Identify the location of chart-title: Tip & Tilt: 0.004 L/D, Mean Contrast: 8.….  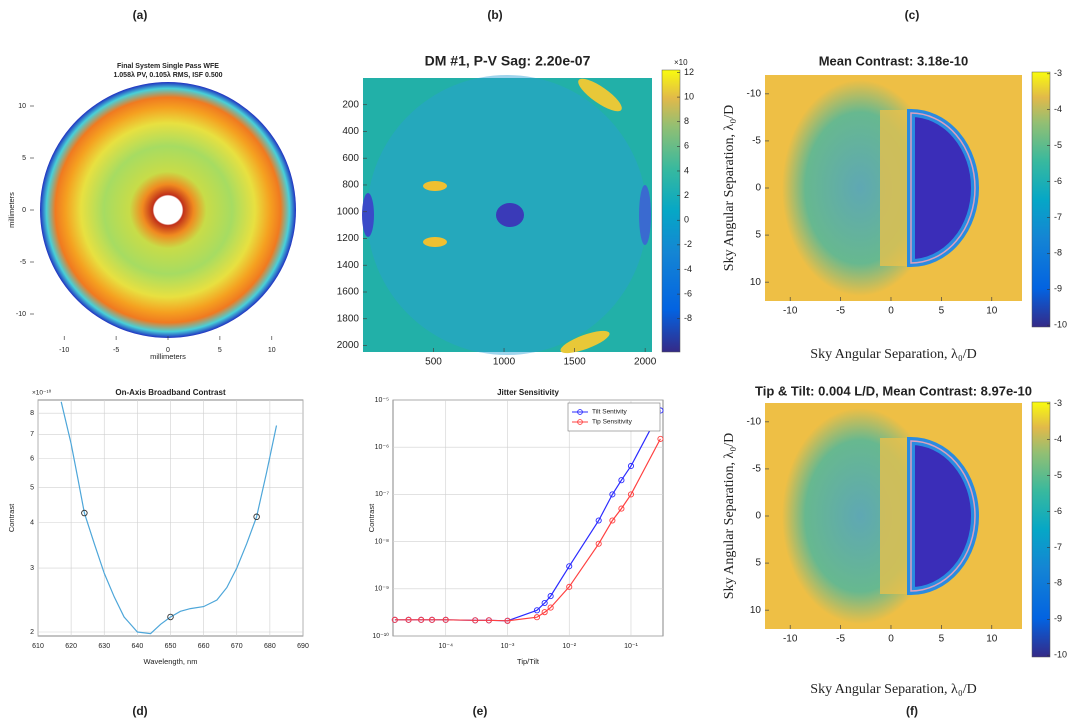
(893, 390).